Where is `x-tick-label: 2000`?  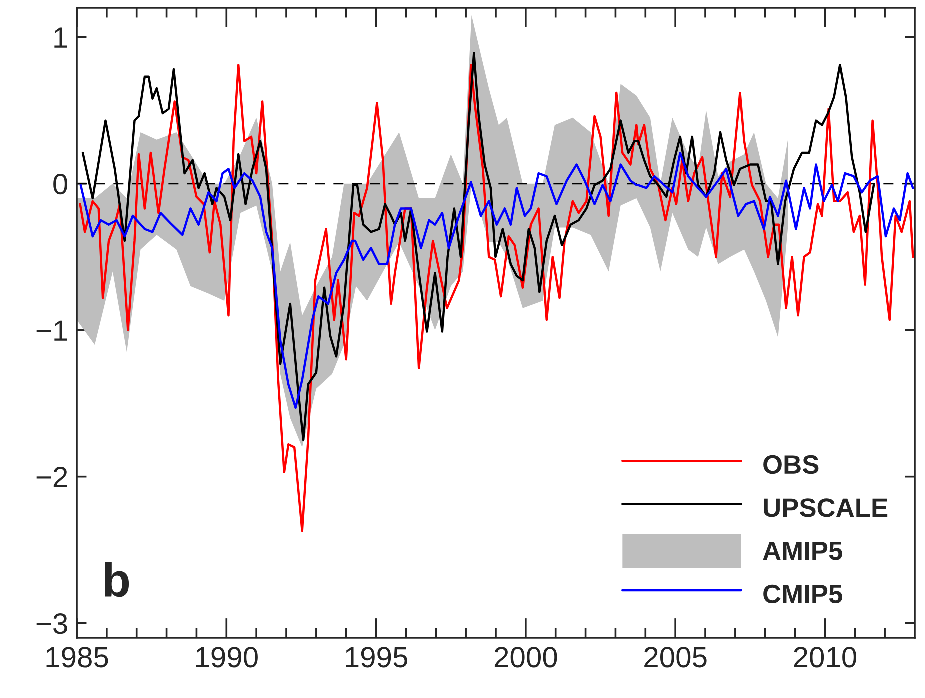 x-tick-label: 2000 is located at coordinates (526, 657).